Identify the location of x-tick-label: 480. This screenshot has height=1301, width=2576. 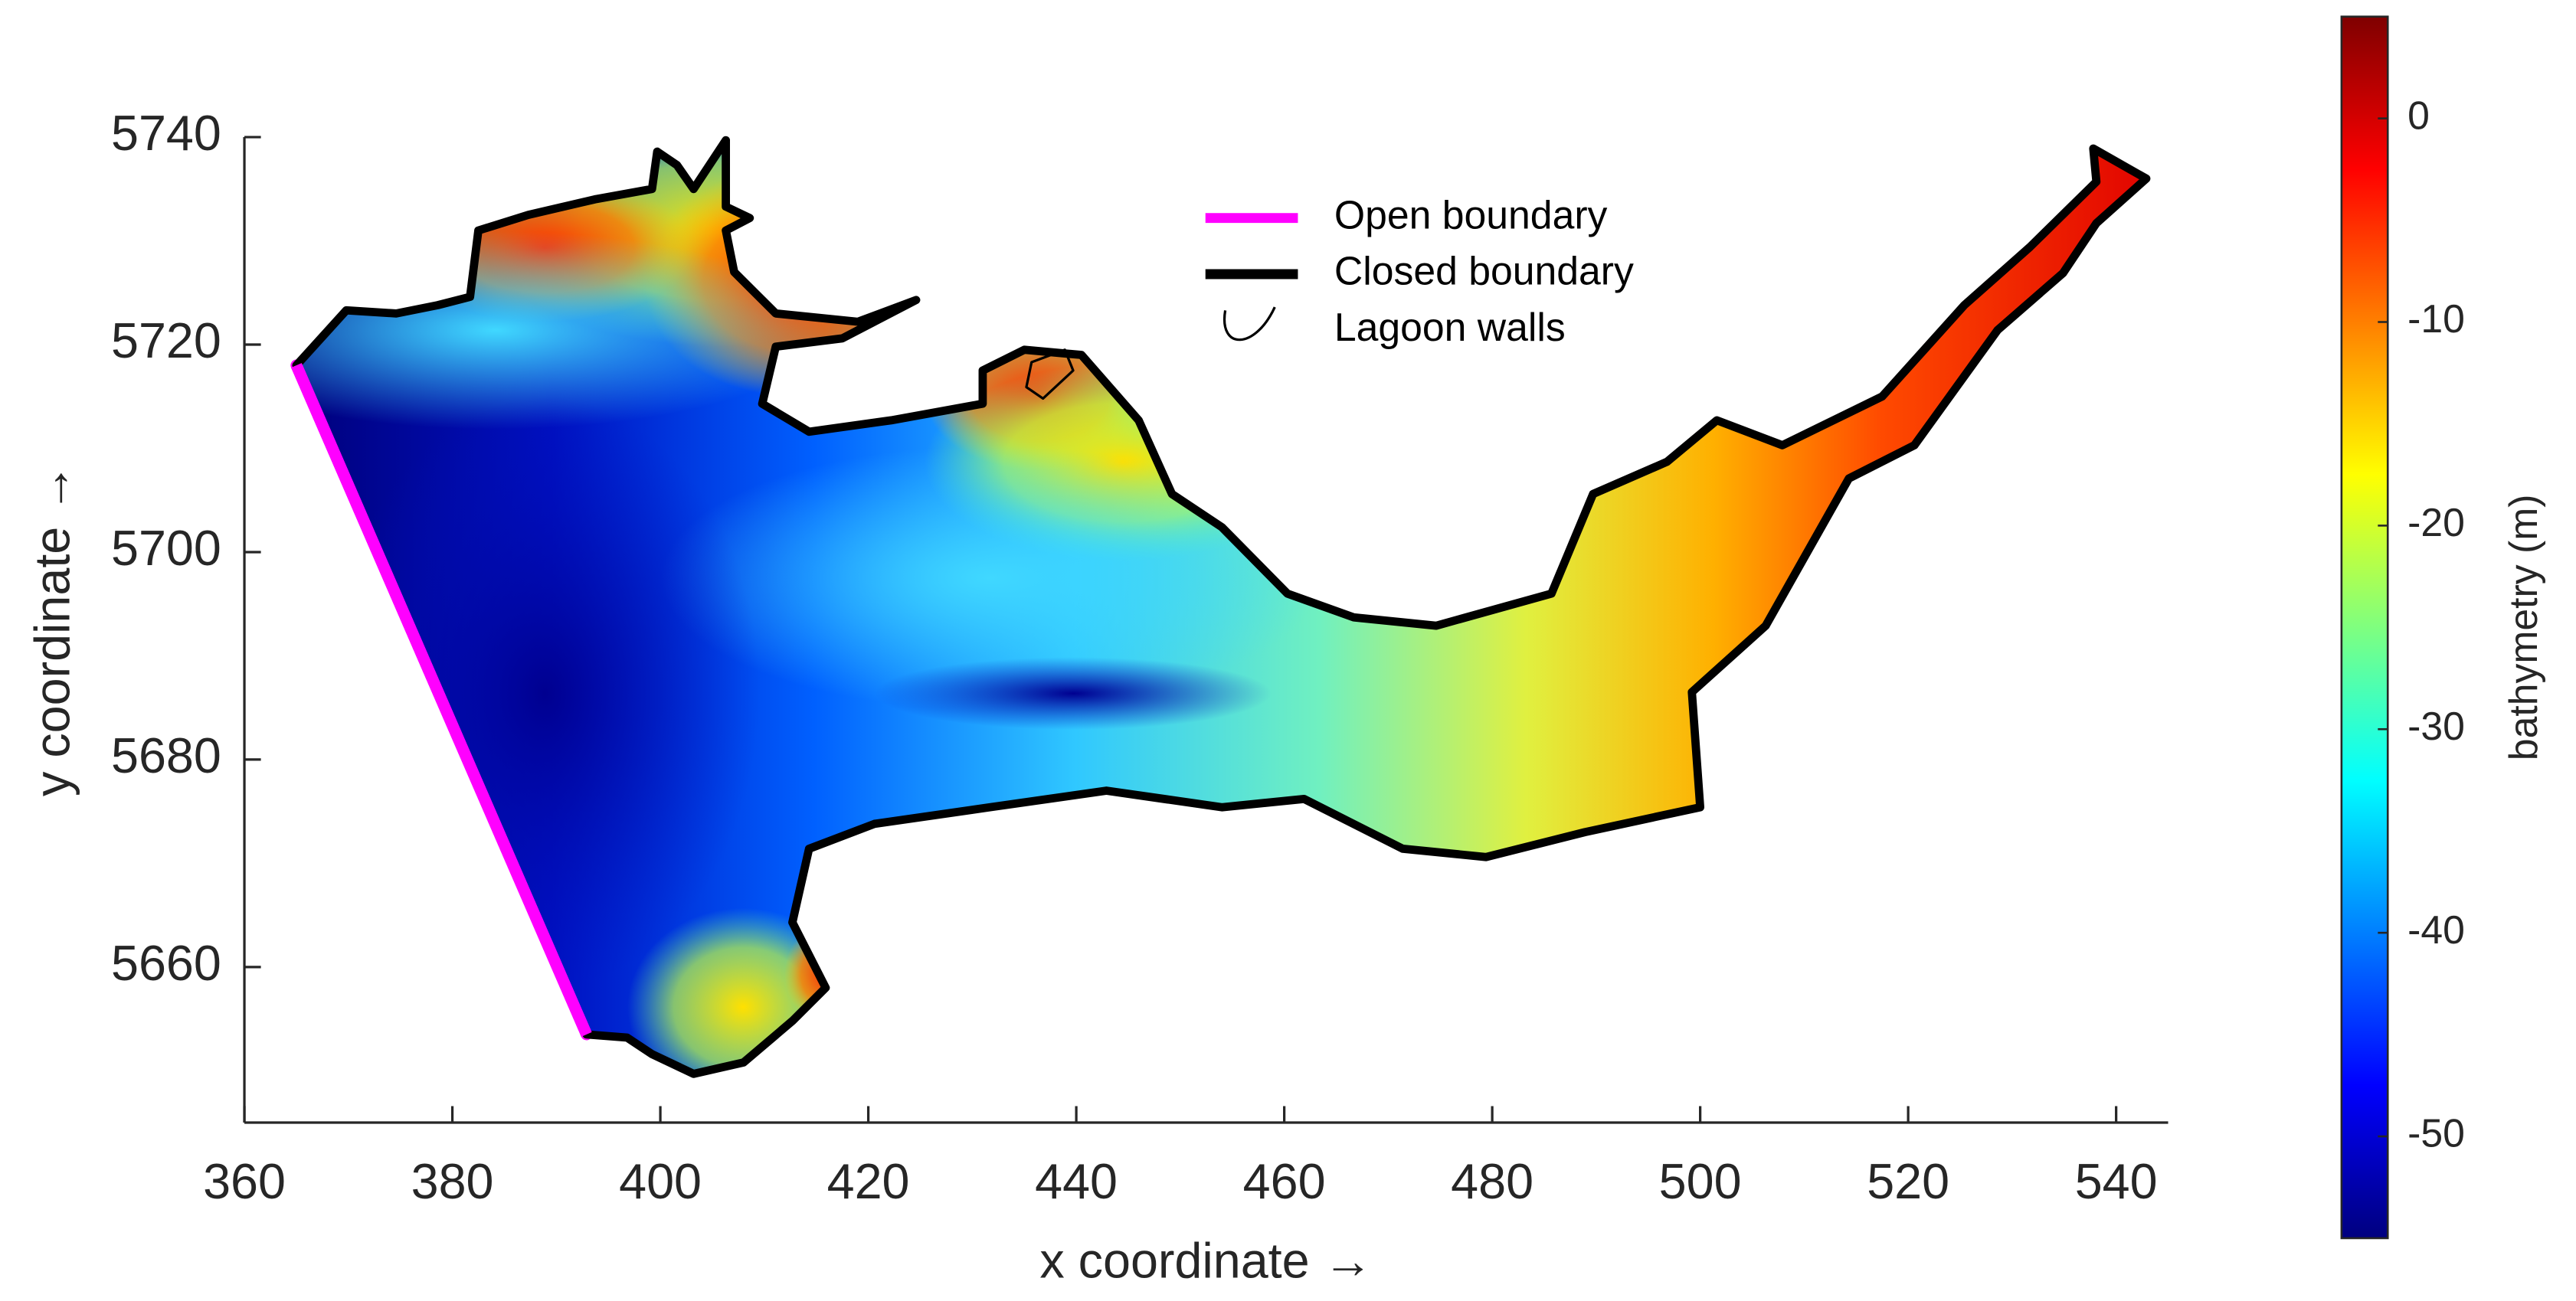
(1492, 1181).